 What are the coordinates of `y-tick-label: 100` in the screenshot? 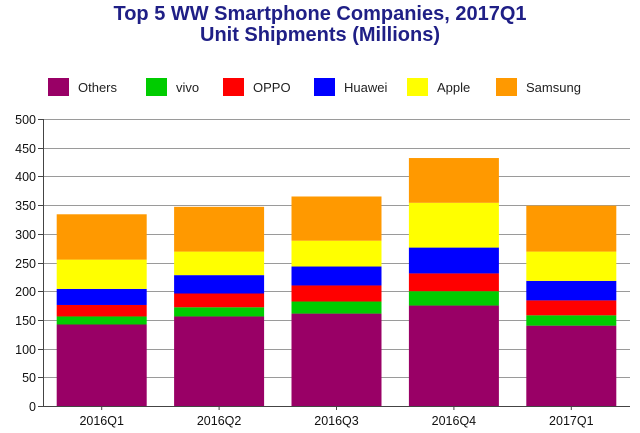 It's located at (25, 350).